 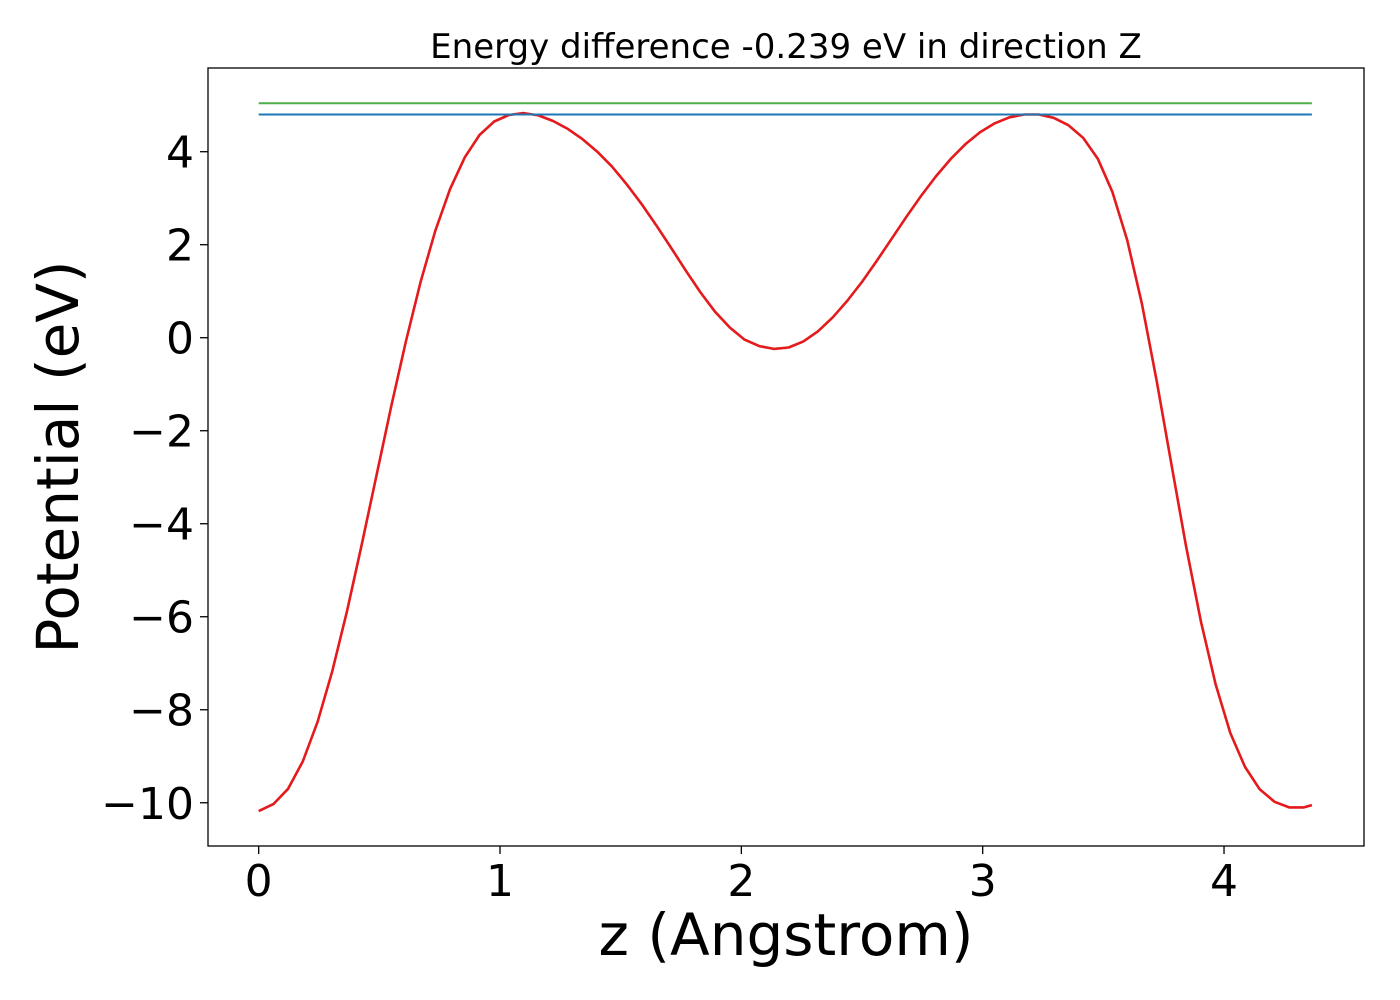 I want to click on x-axis-label: z (Angstrom), so click(x=786, y=935).